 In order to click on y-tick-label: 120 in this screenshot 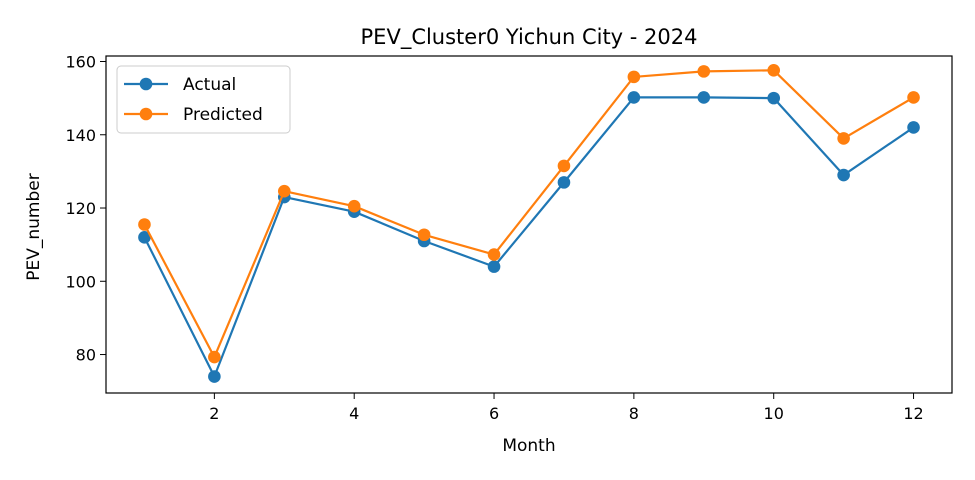, I will do `click(80, 208)`.